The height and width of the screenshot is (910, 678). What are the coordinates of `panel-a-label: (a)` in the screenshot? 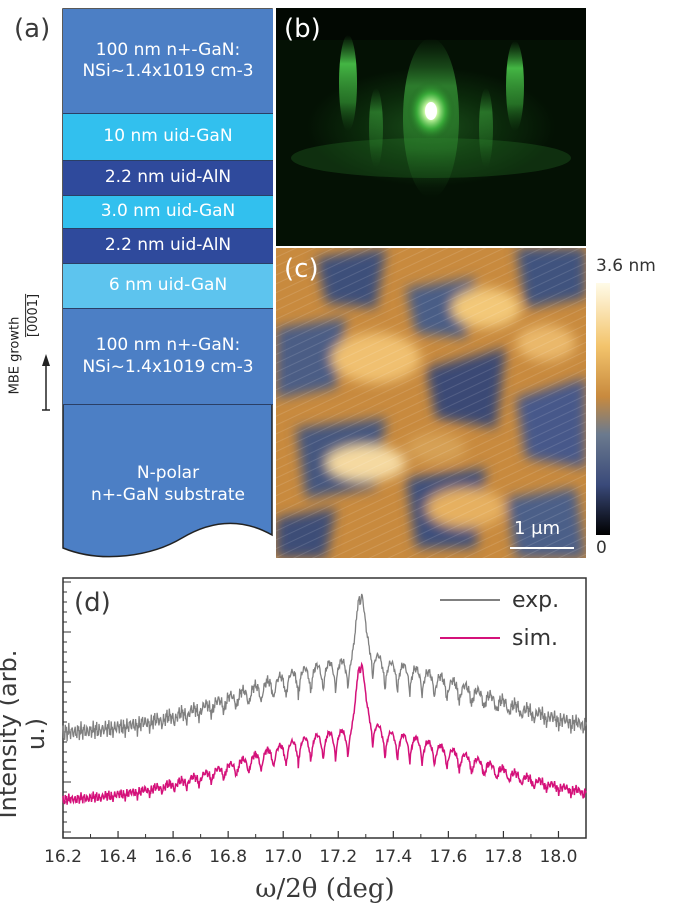 It's located at (32, 29).